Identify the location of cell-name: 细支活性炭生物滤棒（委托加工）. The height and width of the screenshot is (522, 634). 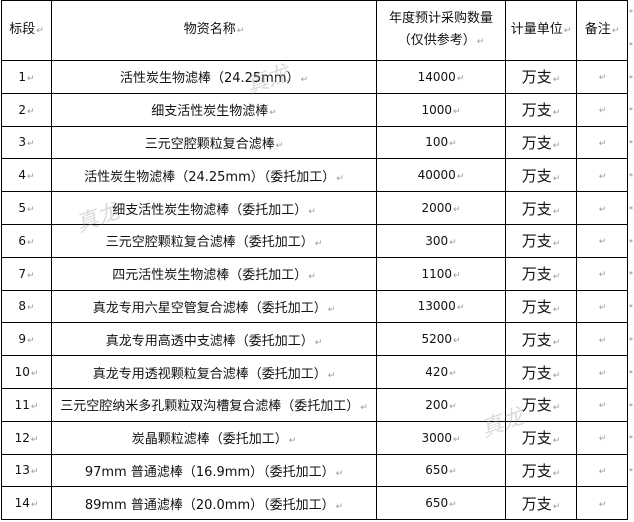
(214, 208).